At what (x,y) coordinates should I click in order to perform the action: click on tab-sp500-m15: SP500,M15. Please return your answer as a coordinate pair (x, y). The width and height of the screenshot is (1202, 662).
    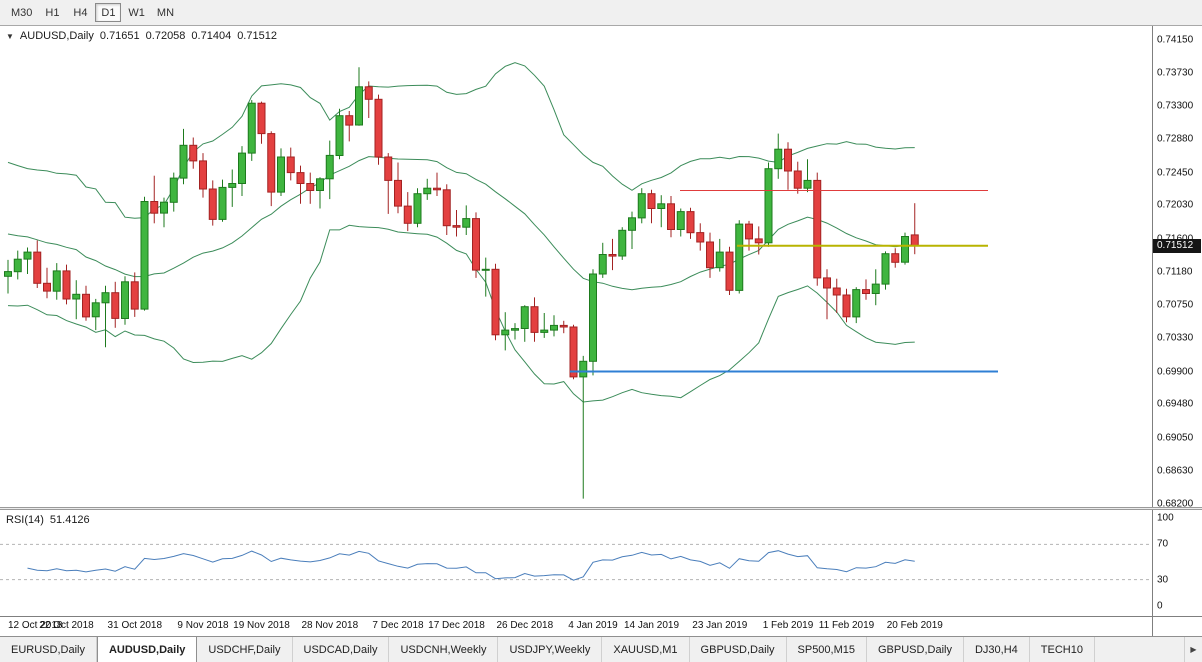
    Looking at the image, I should click on (826, 649).